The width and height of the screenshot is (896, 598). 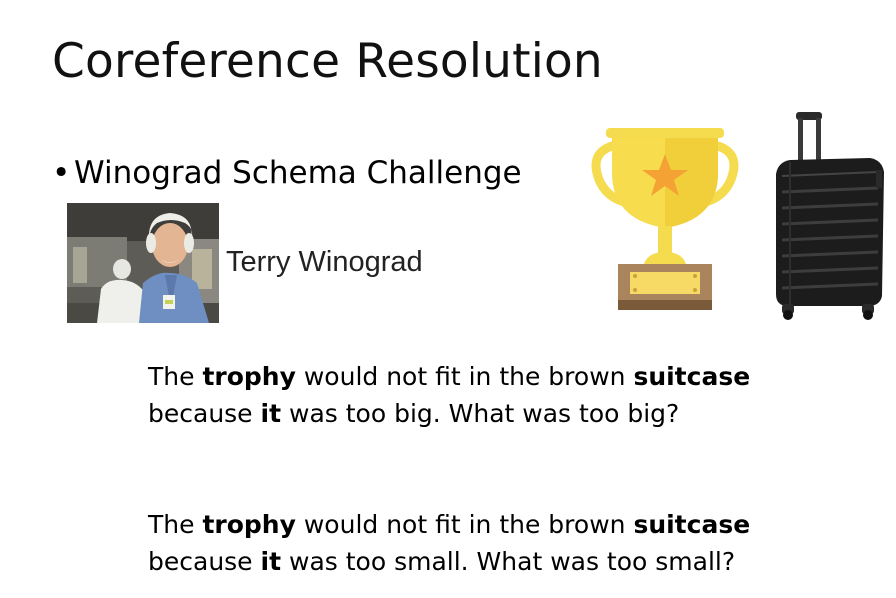 What do you see at coordinates (828, 216) in the screenshot?
I see `suitcase-icon` at bounding box center [828, 216].